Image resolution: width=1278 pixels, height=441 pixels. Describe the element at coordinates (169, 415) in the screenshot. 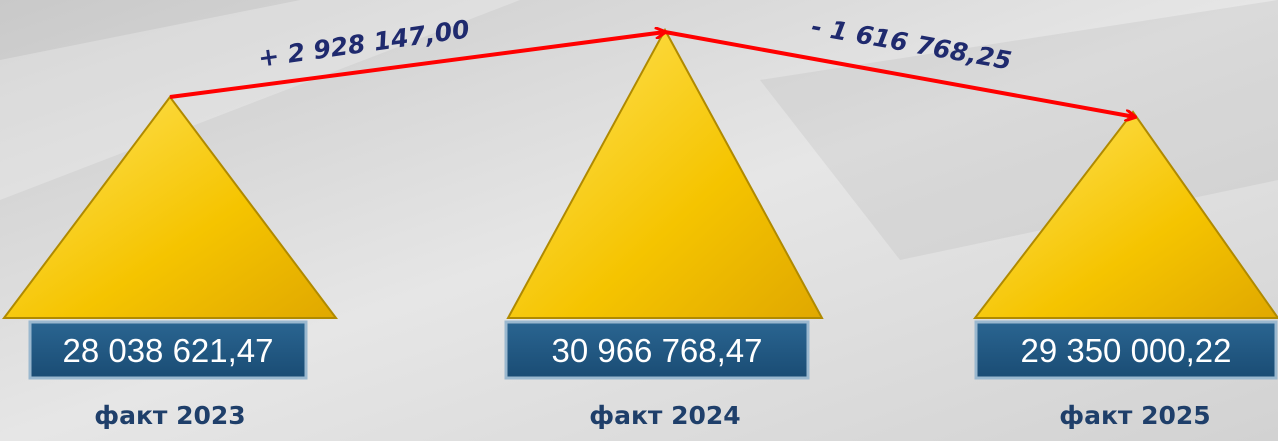

I see `year-label: факт 2023` at that location.